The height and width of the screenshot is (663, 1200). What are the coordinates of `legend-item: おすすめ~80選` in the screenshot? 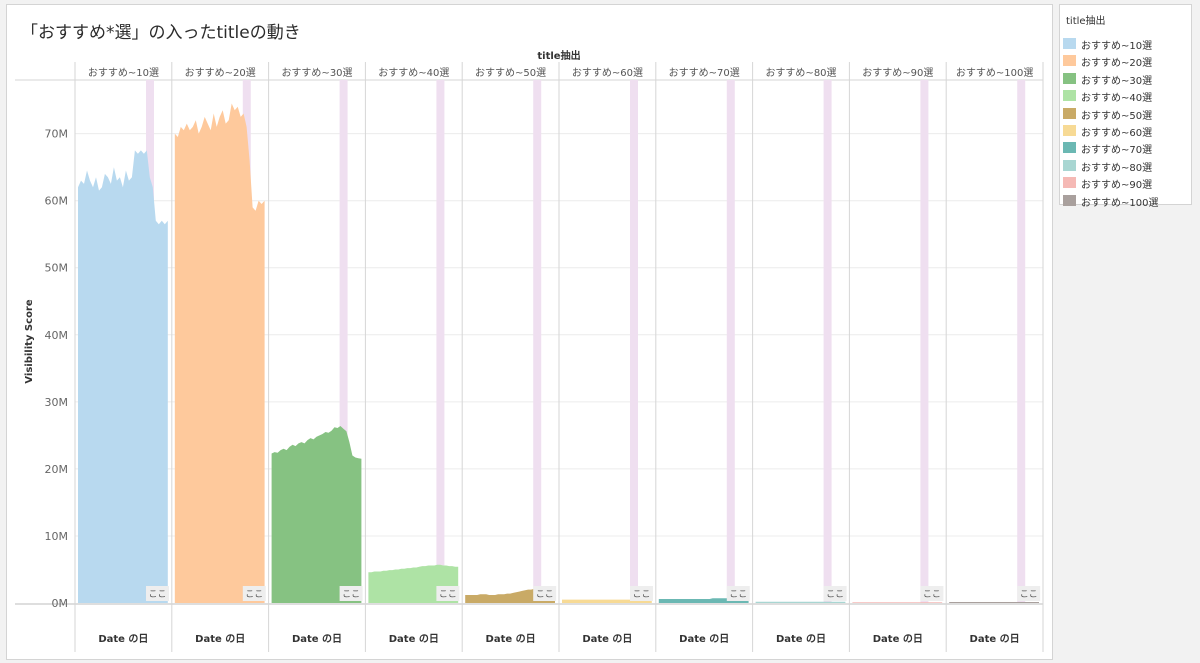 It's located at (1126, 166).